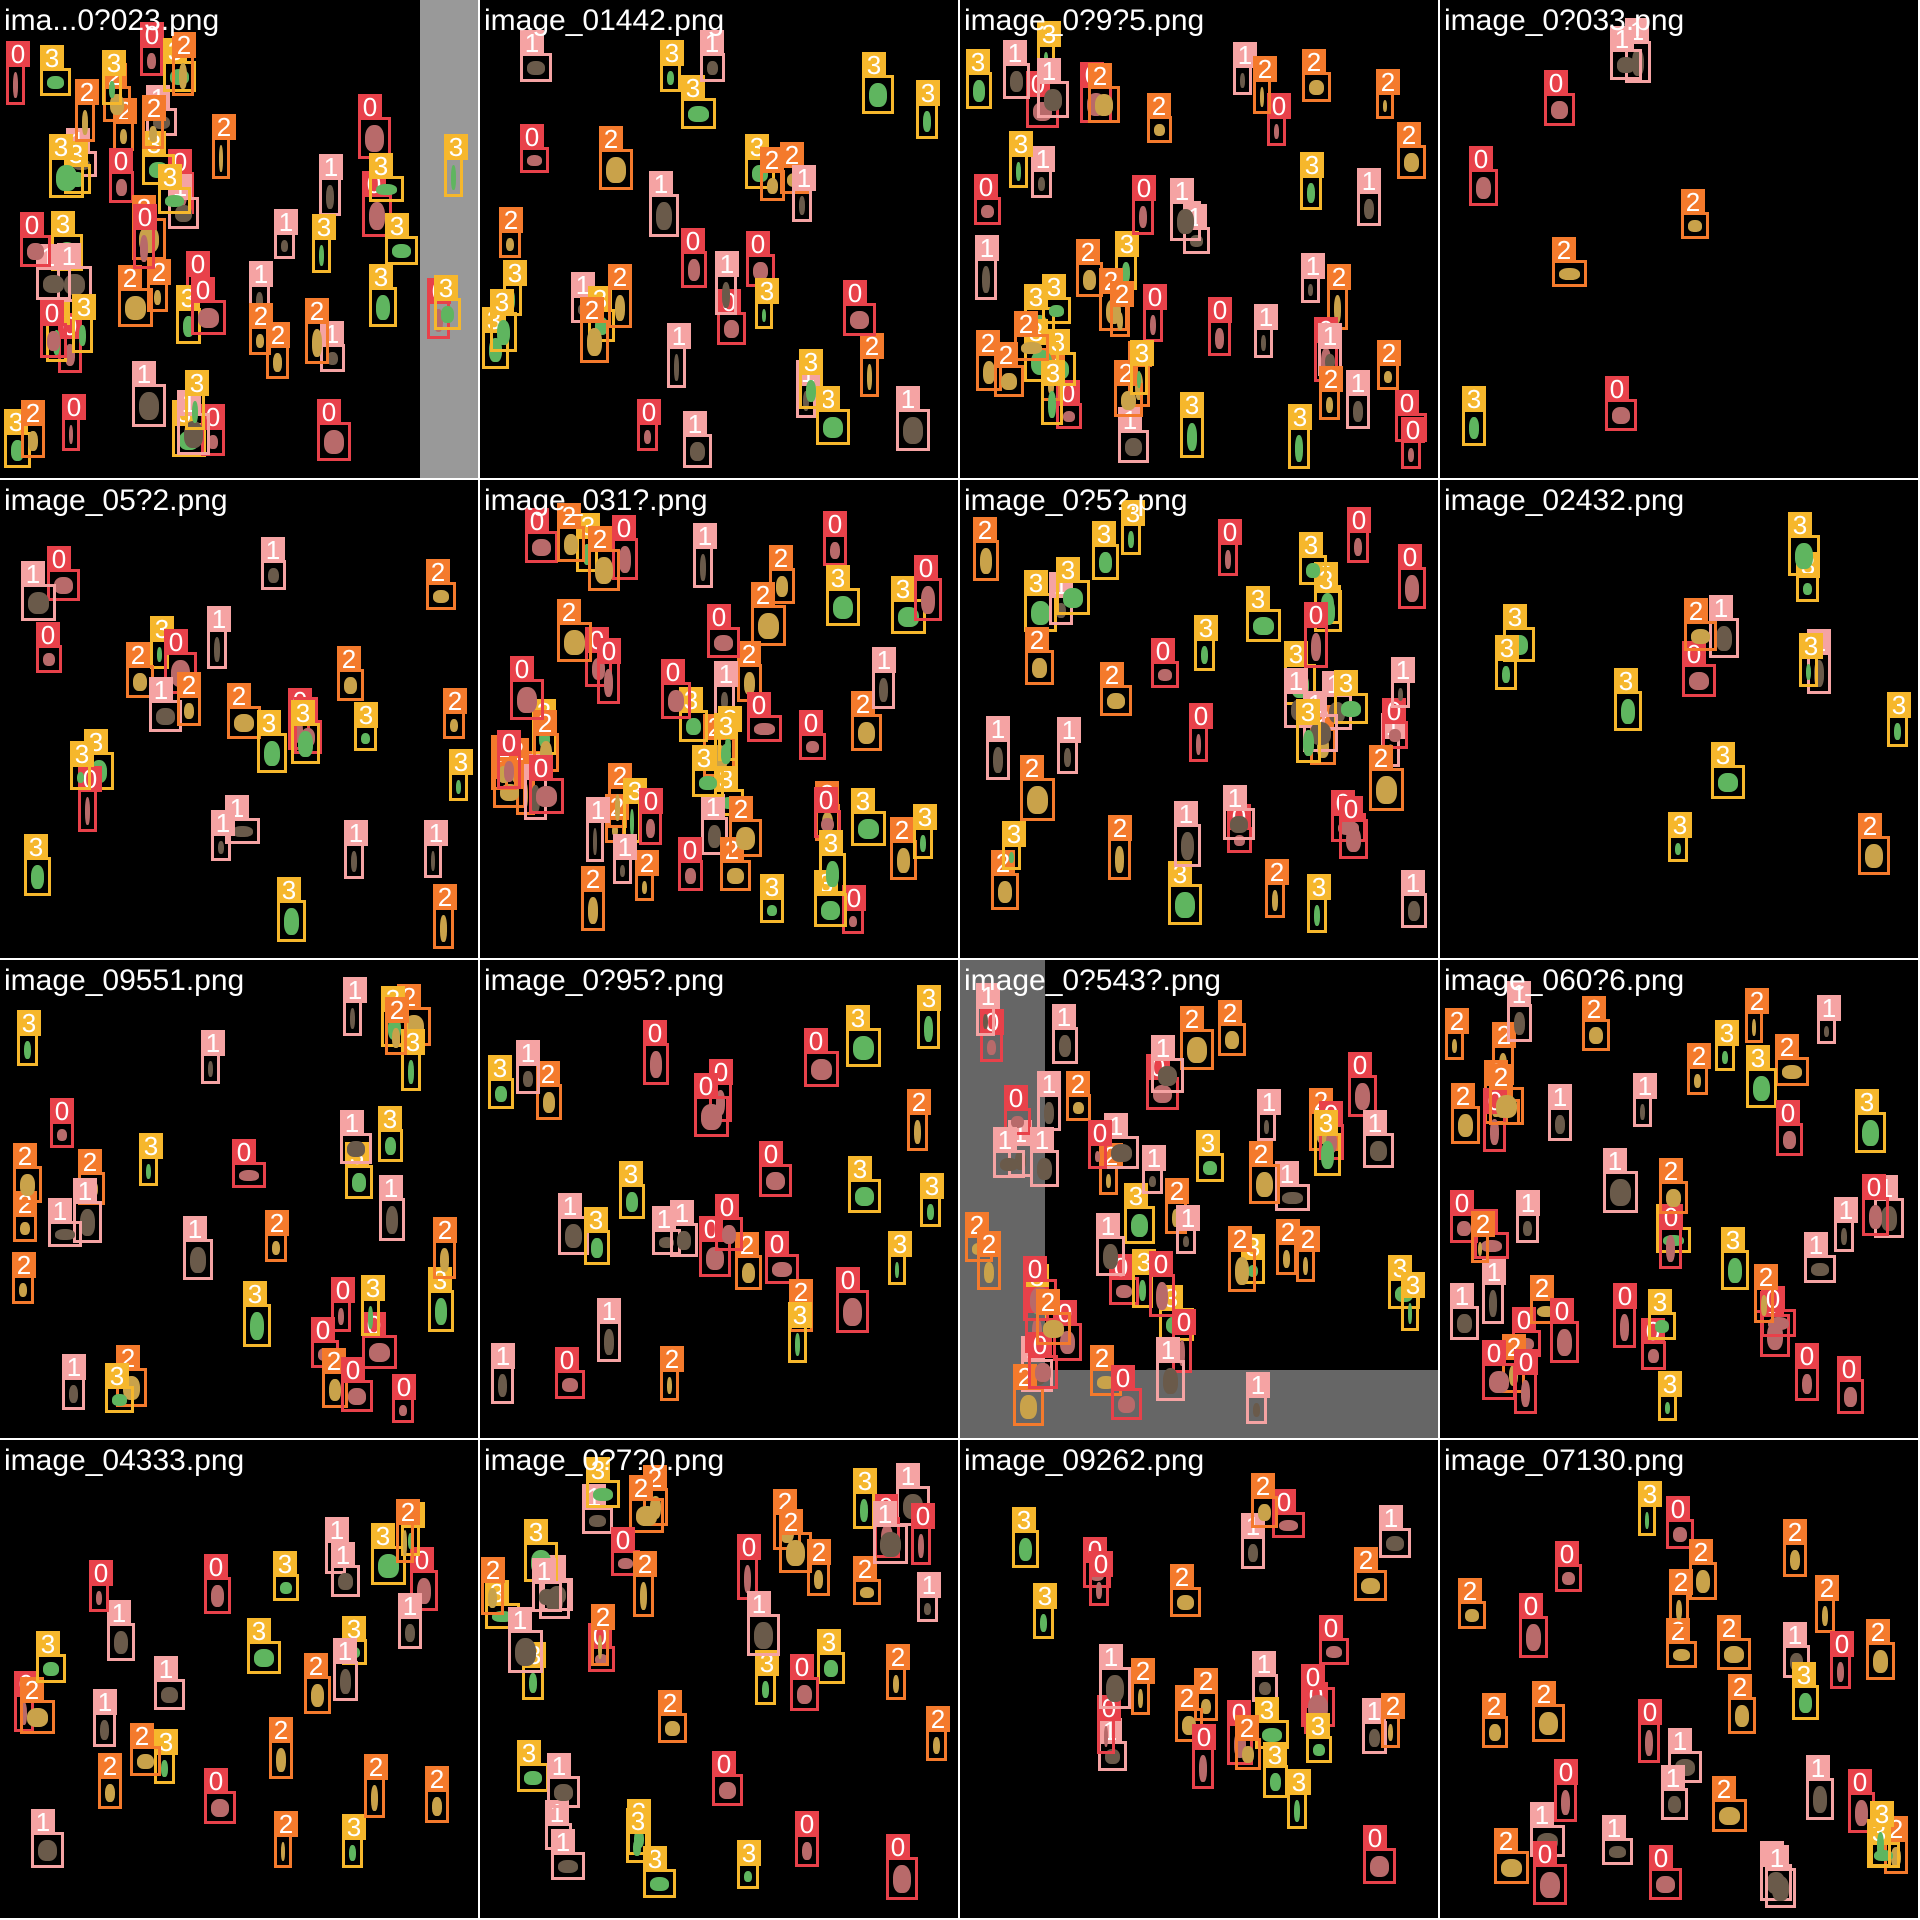 Image resolution: width=1920 pixels, height=1920 pixels. I want to click on tile-filename: image_02432.png, so click(1564, 500).